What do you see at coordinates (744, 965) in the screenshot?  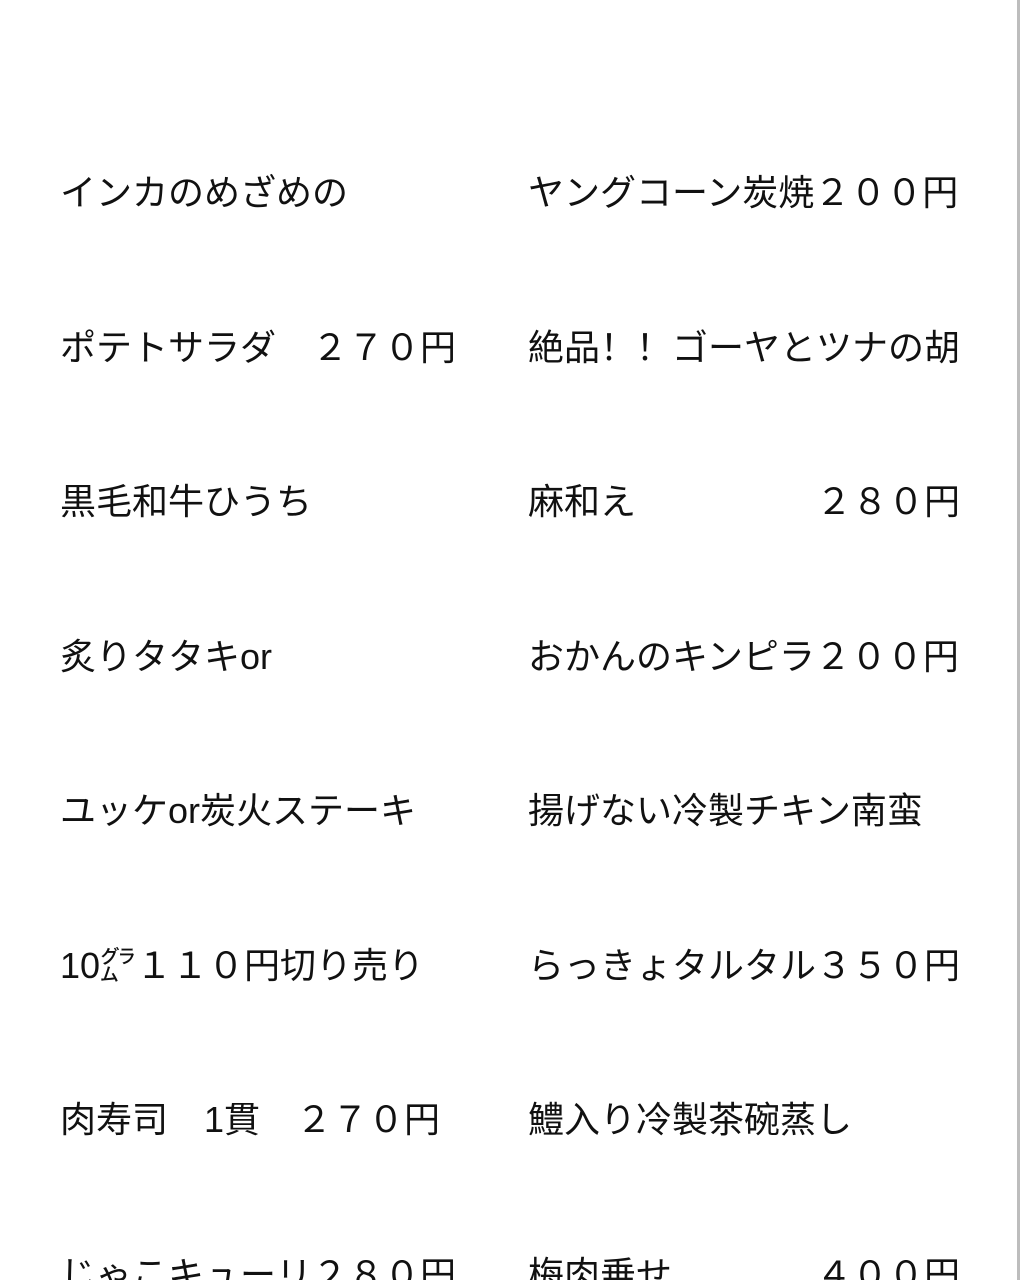 I see `menu-line: らっきょタルタル３５０円` at bounding box center [744, 965].